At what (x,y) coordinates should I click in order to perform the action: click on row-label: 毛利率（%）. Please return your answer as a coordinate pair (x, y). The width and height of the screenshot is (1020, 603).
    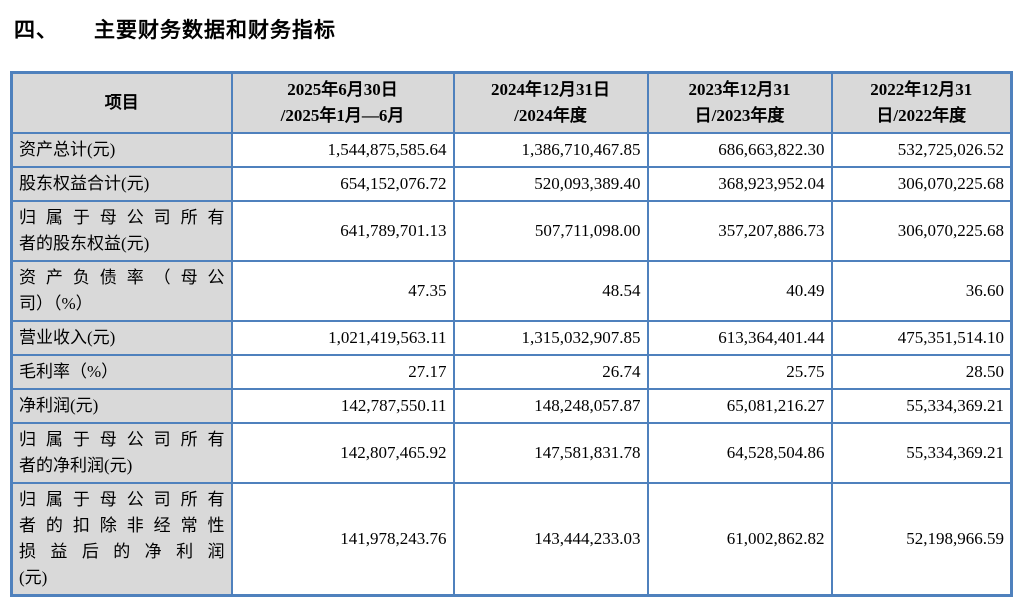
    Looking at the image, I should click on (121, 372).